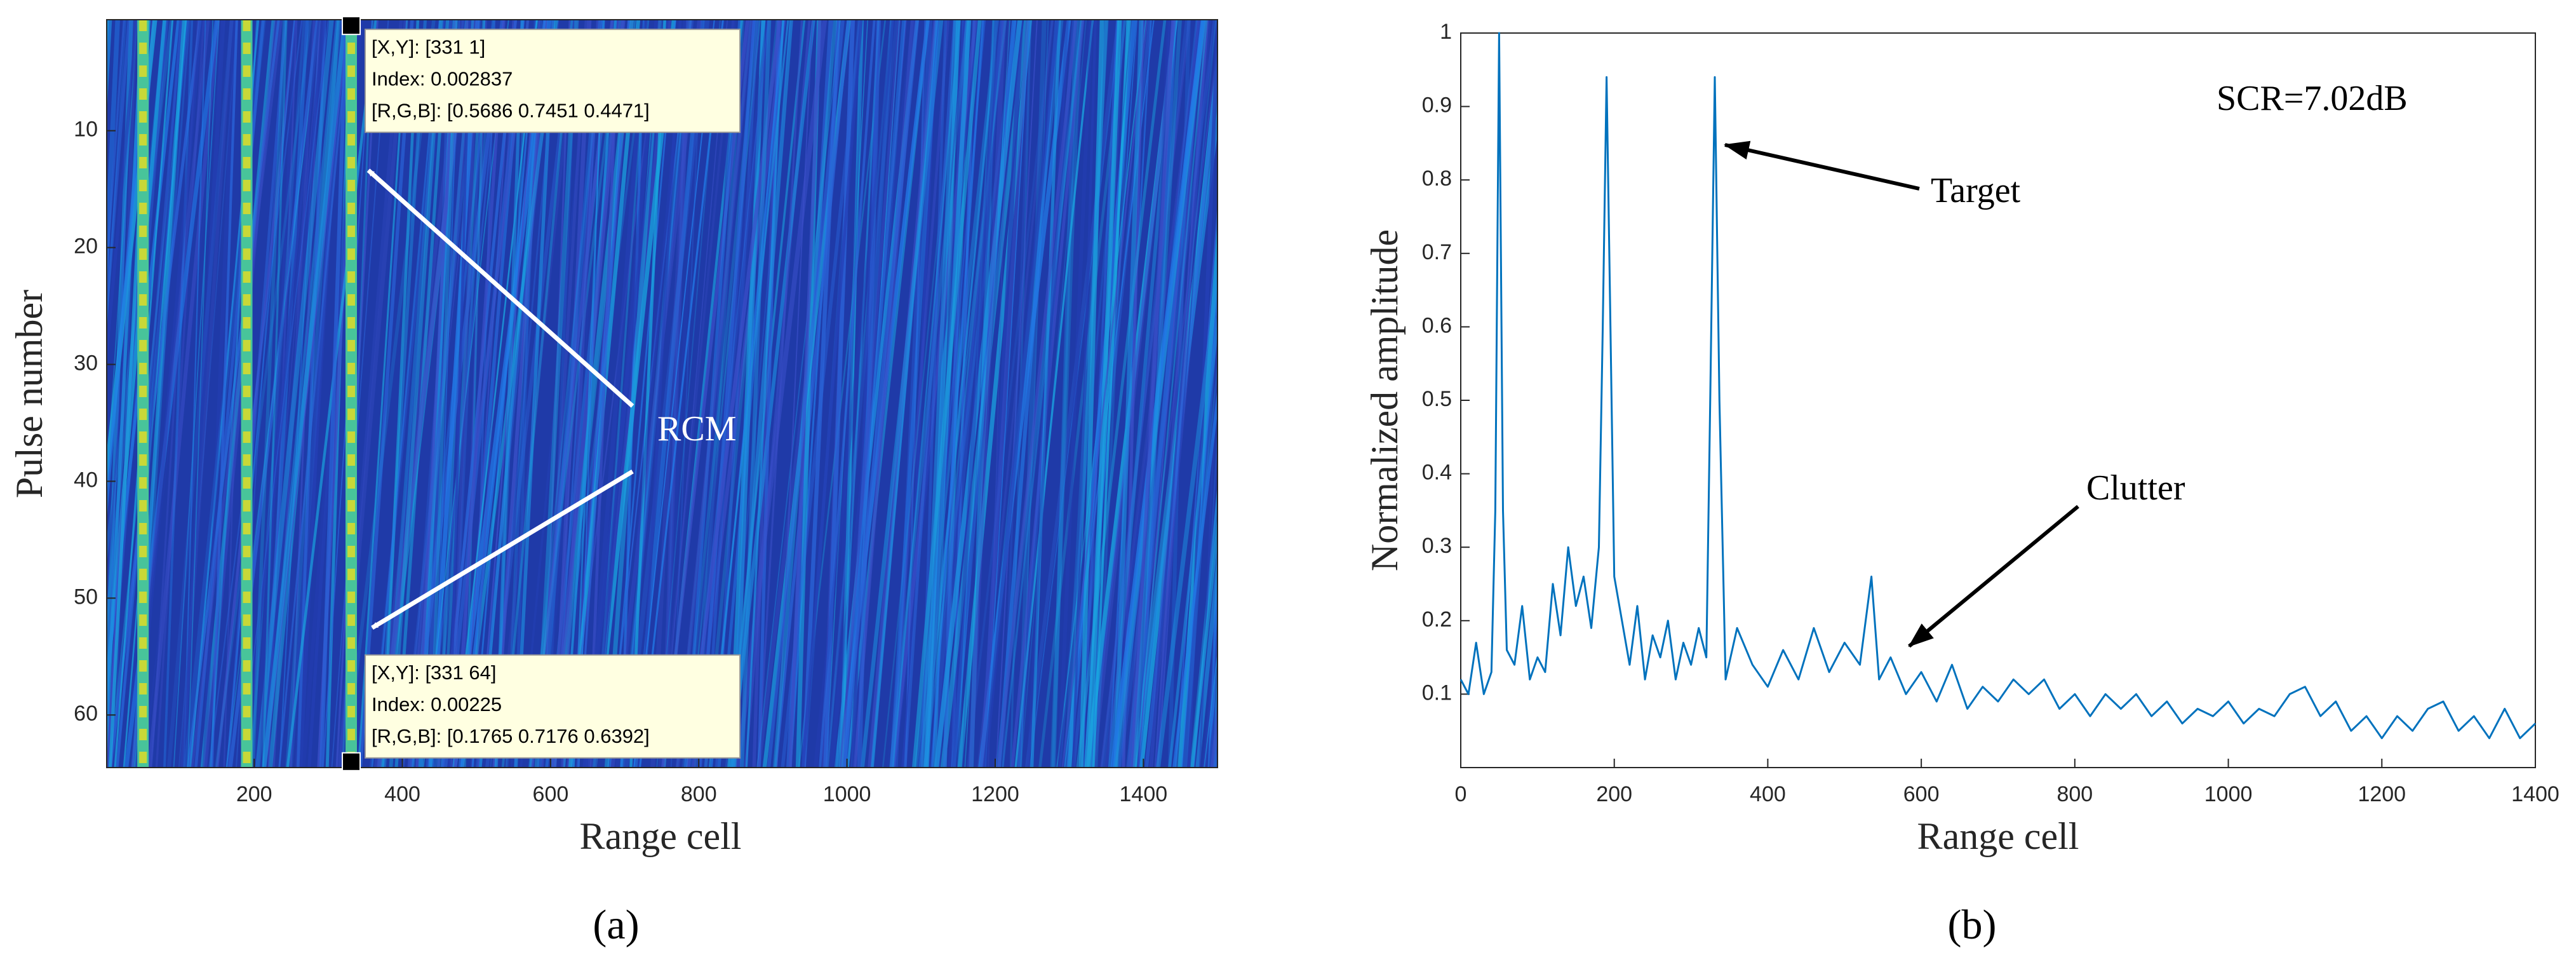 This screenshot has width=2576, height=969. What do you see at coordinates (1437, 325) in the screenshot?
I see `y-tick-label: 0.6` at bounding box center [1437, 325].